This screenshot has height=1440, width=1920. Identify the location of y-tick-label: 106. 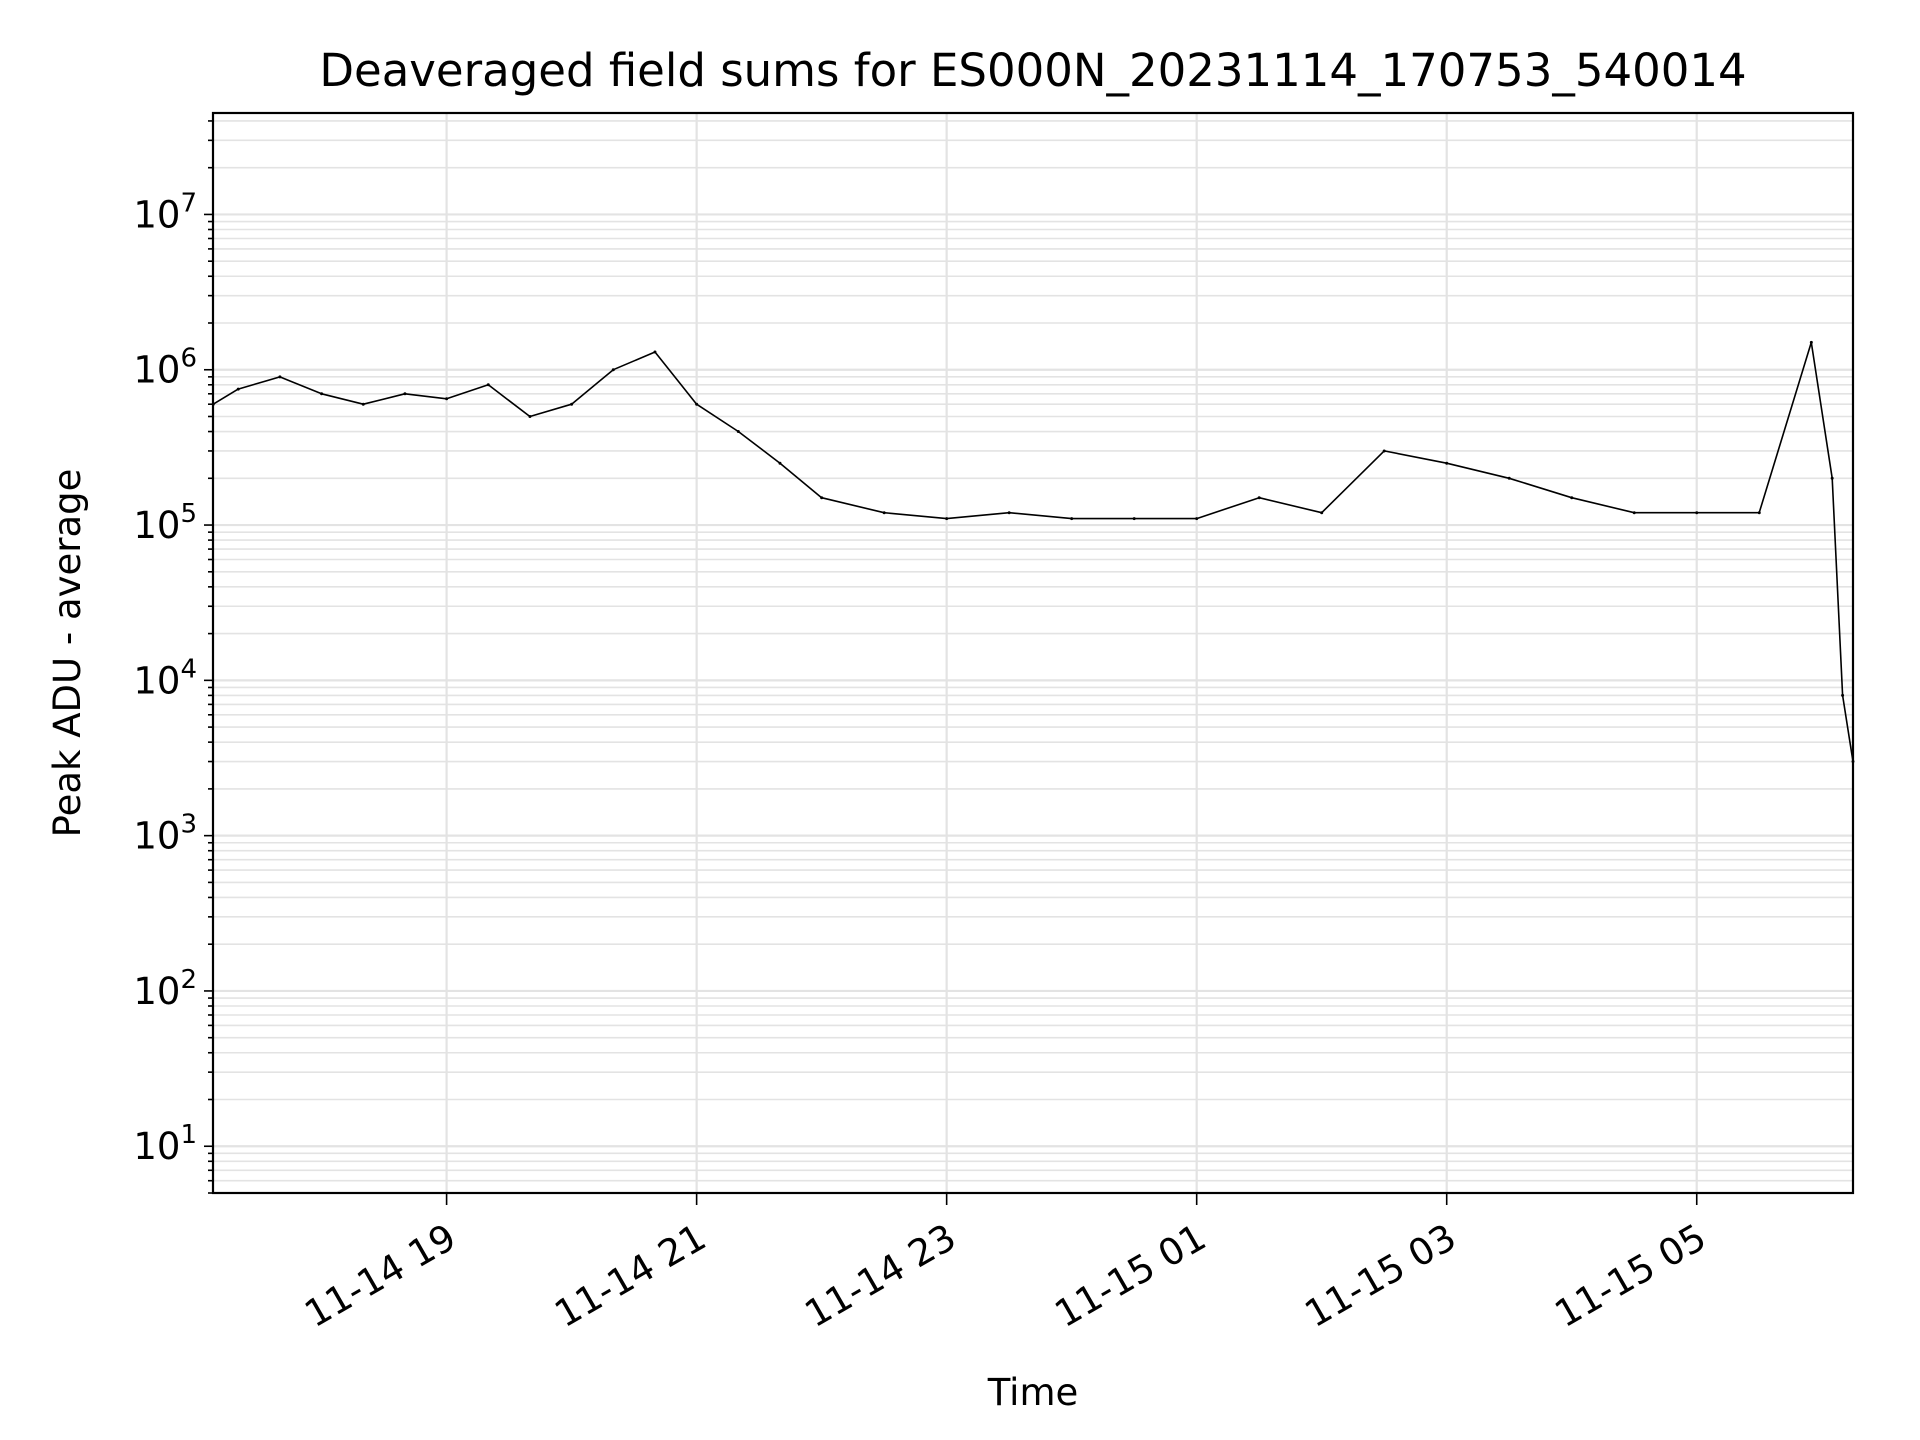
(165, 368).